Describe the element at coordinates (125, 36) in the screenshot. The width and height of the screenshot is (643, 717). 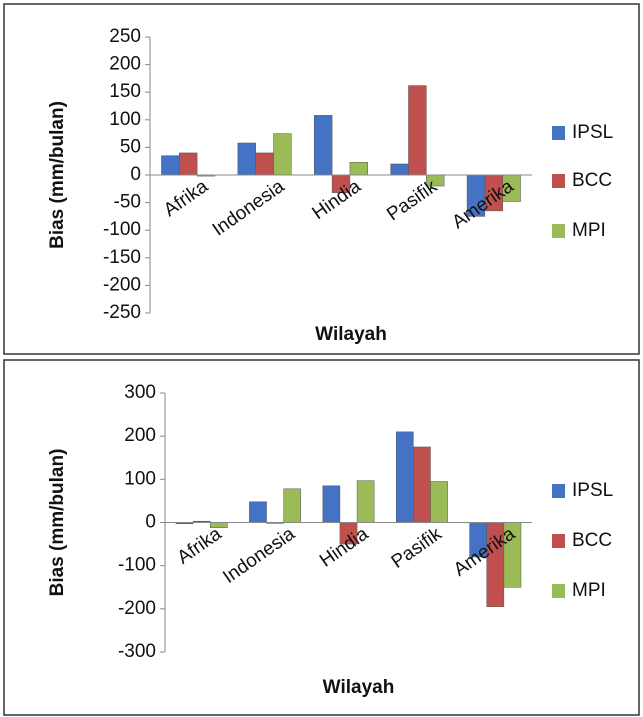
I see `y-tick-label: 250` at that location.